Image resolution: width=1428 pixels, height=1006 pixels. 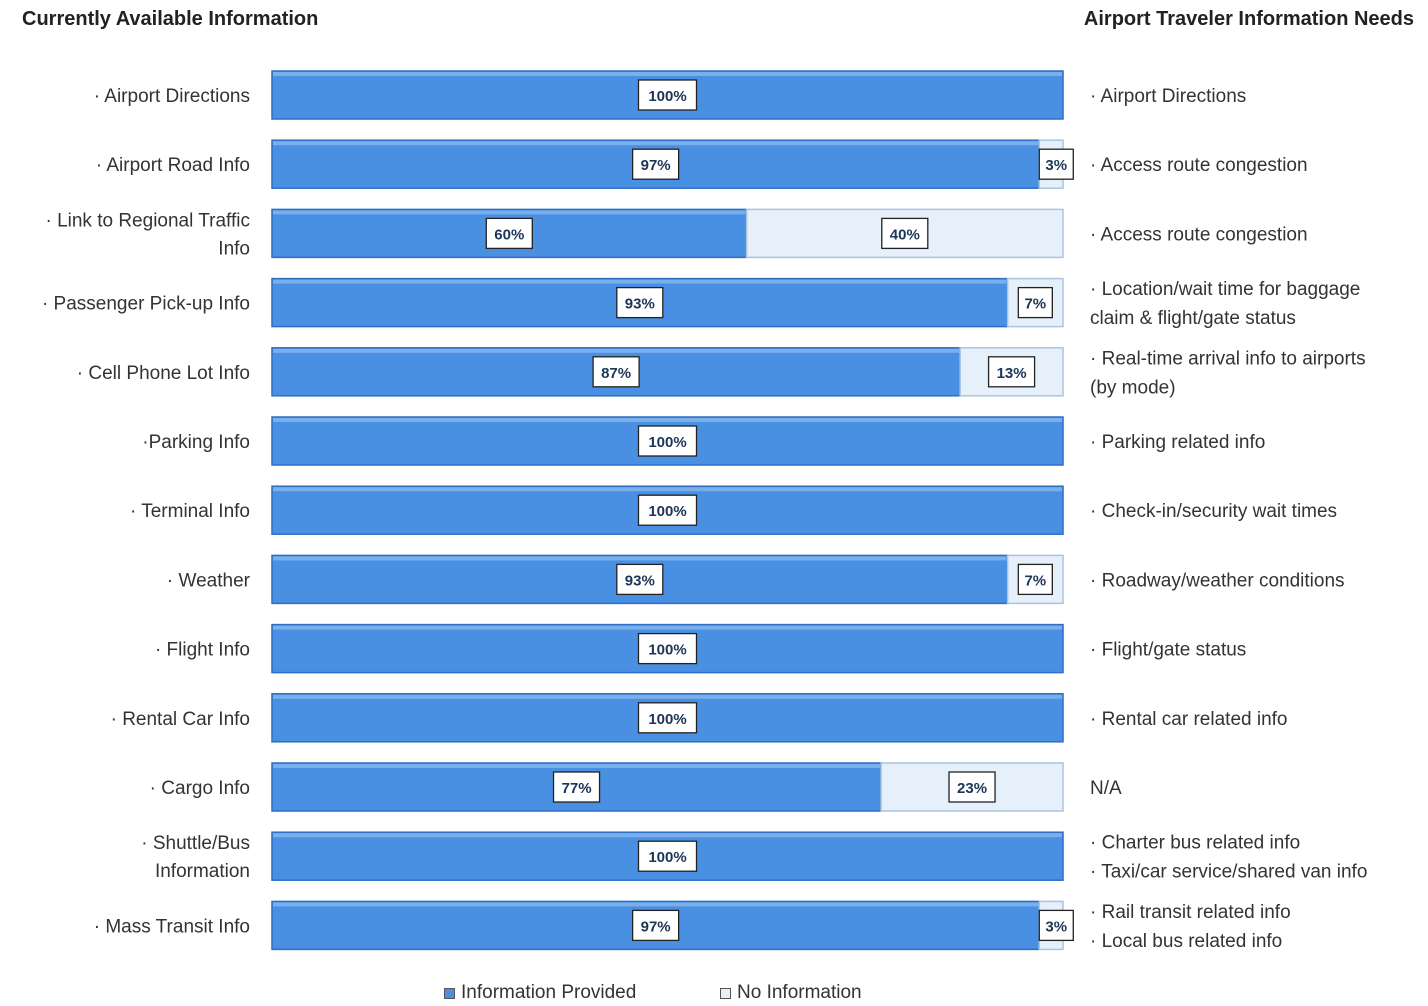 I want to click on category-label: ·Parking Info, so click(x=196, y=442).